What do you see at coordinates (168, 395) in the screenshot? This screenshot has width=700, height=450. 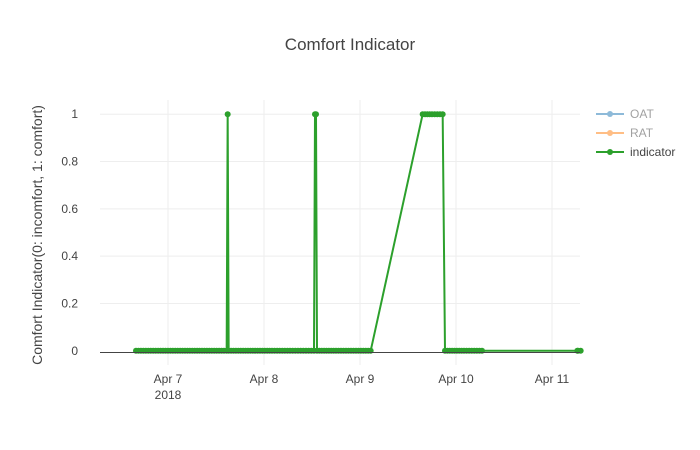 I see `x-tick-sublabel: 2018` at bounding box center [168, 395].